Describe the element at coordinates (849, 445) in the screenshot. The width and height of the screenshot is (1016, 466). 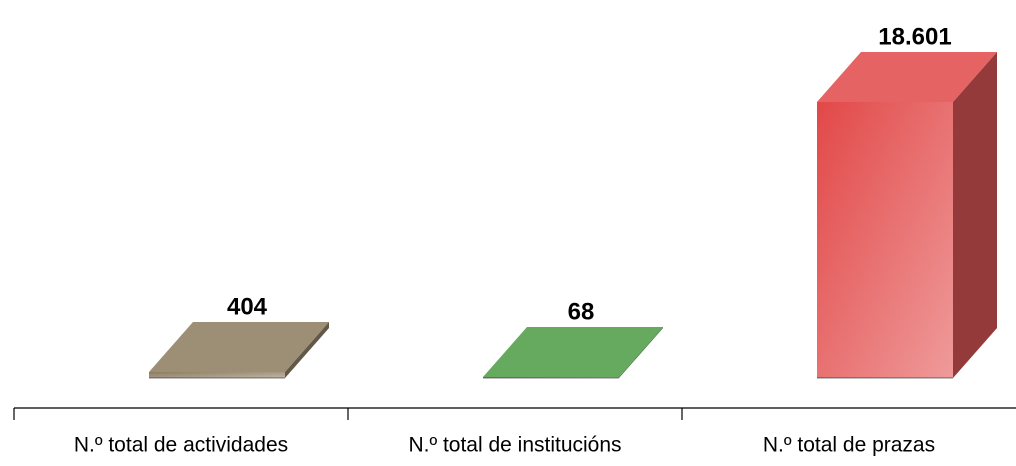
I see `x-tick-label: N.º total de prazas` at that location.